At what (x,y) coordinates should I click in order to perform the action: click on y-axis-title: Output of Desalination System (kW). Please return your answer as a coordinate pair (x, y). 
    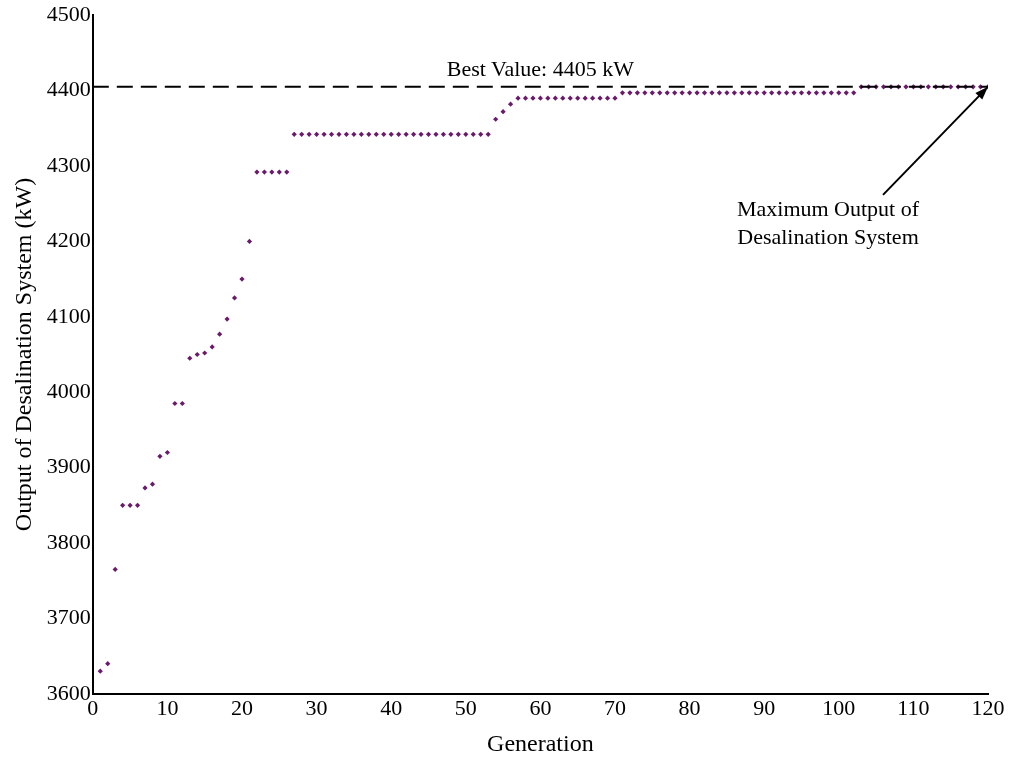
    Looking at the image, I should click on (22, 354).